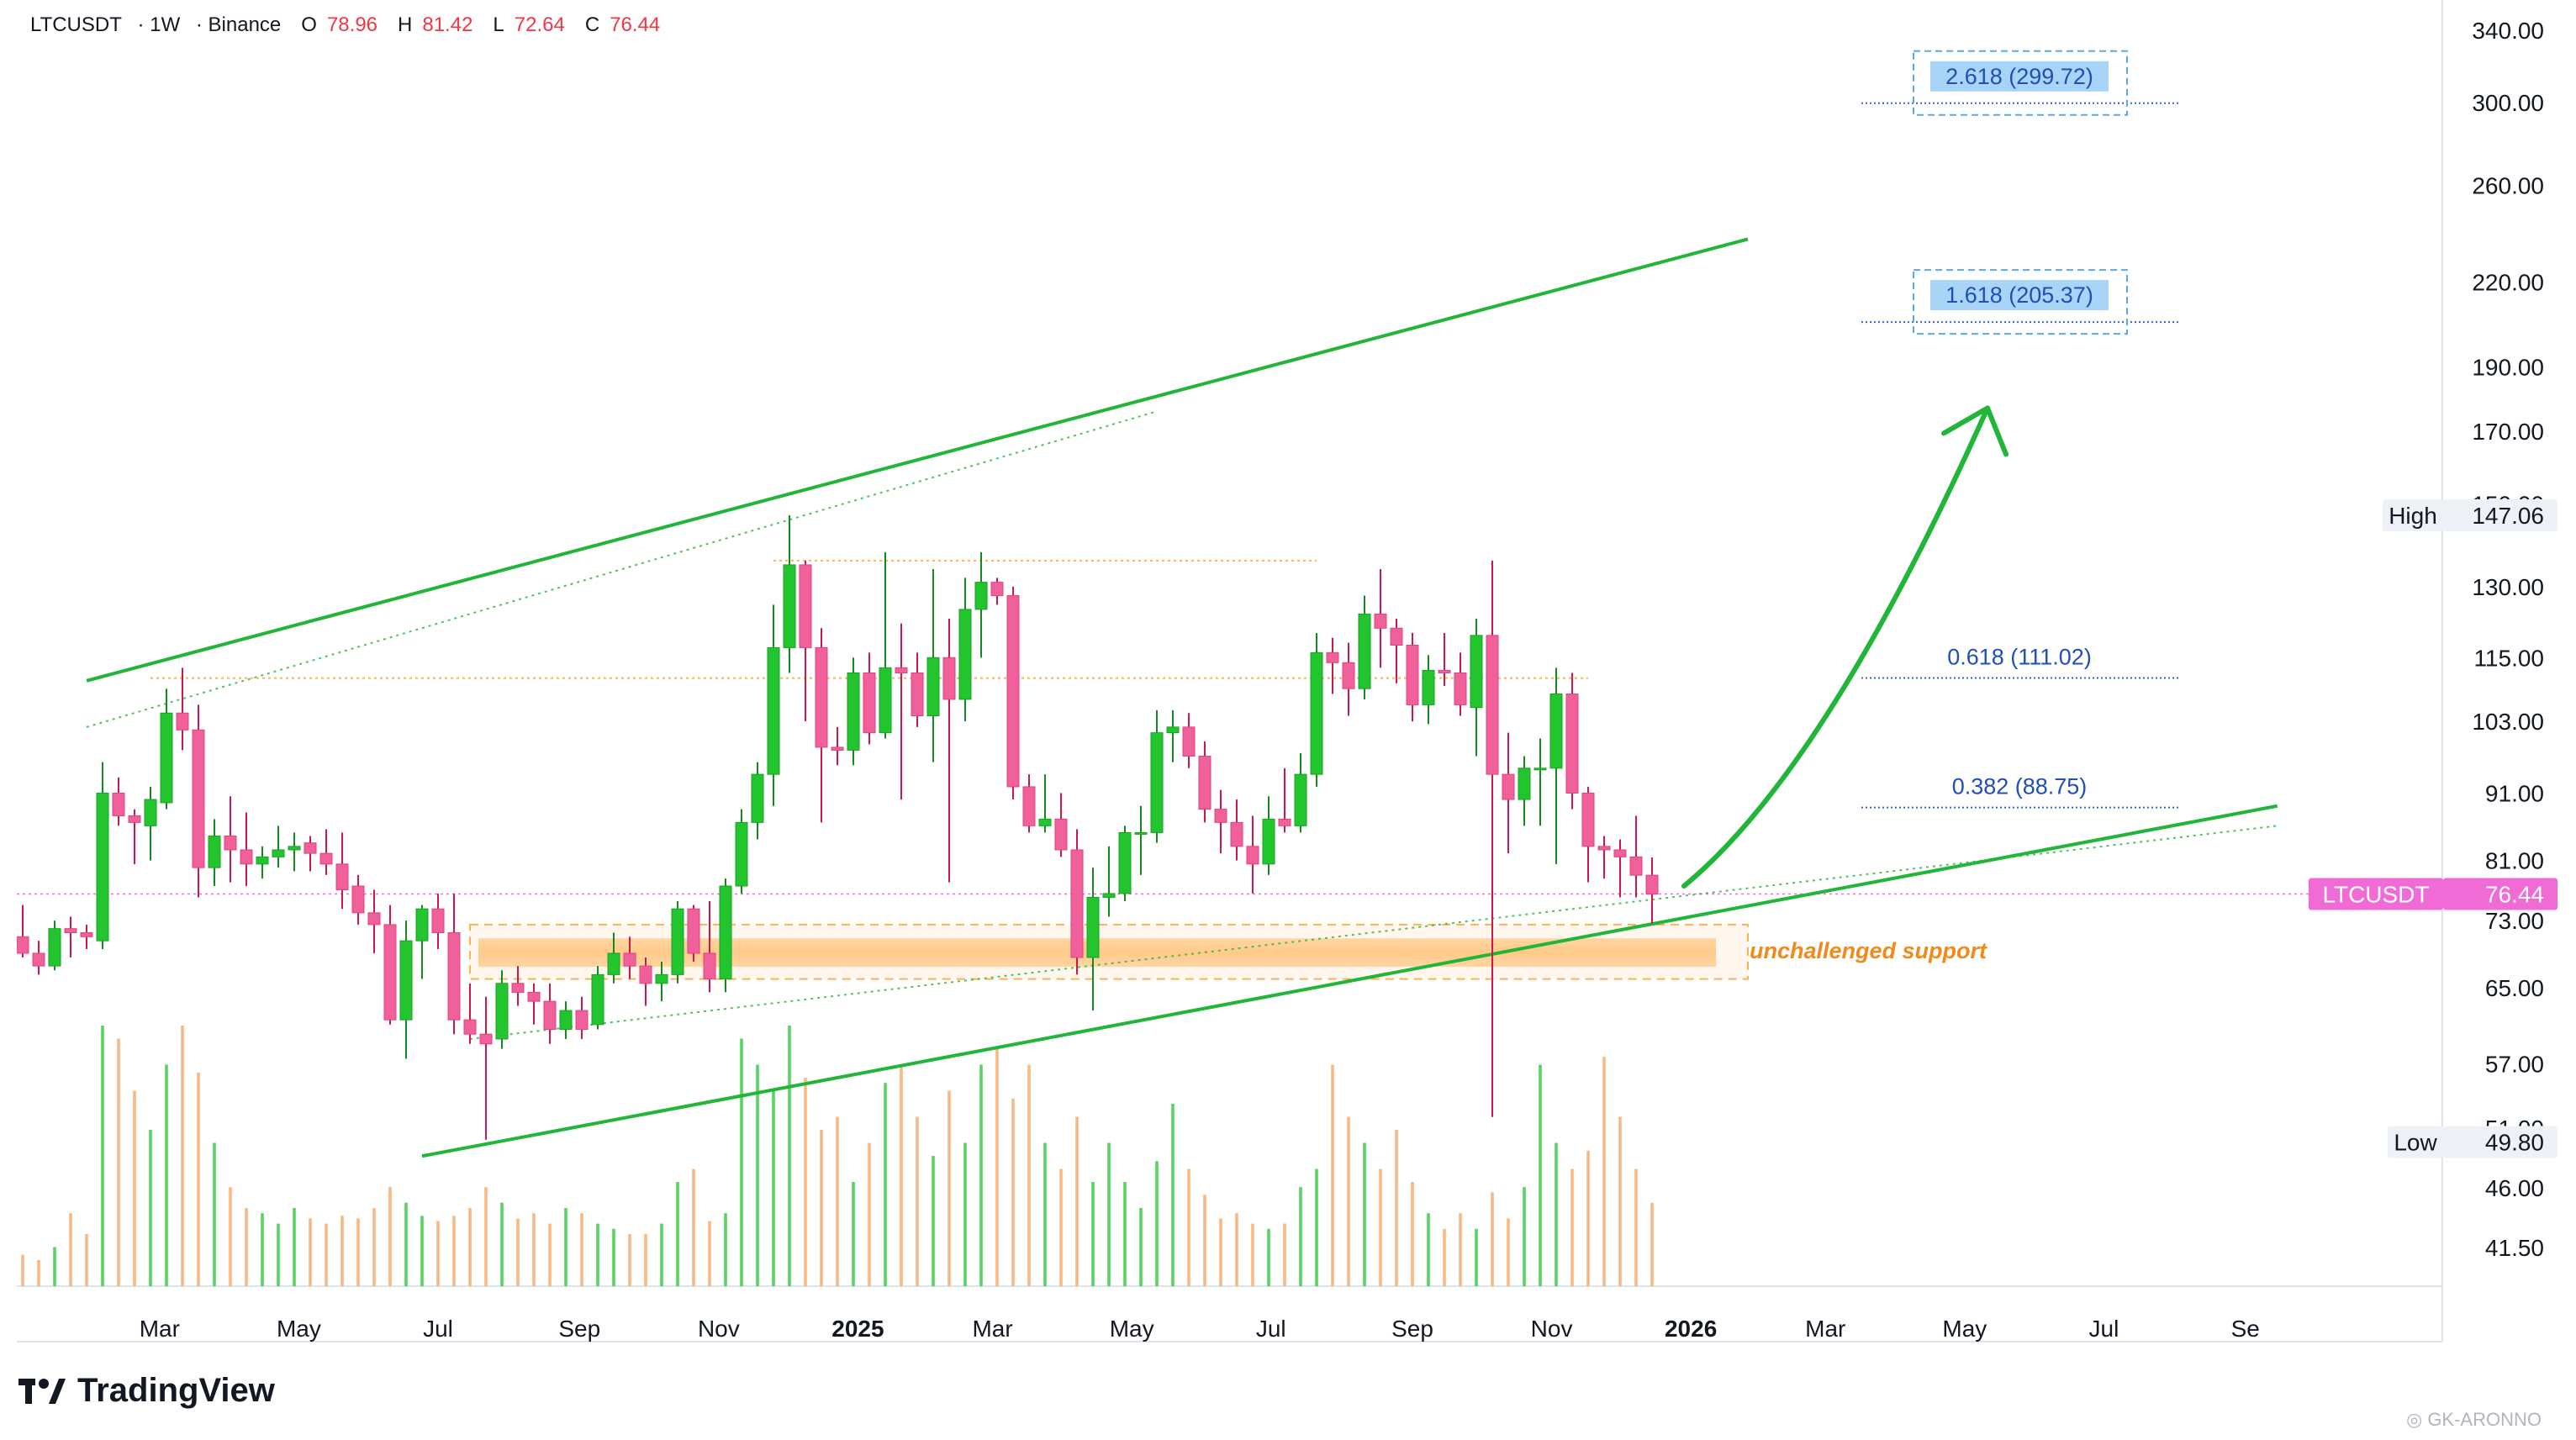 The width and height of the screenshot is (2576, 1440). I want to click on time-tick-label: Nov, so click(719, 1329).